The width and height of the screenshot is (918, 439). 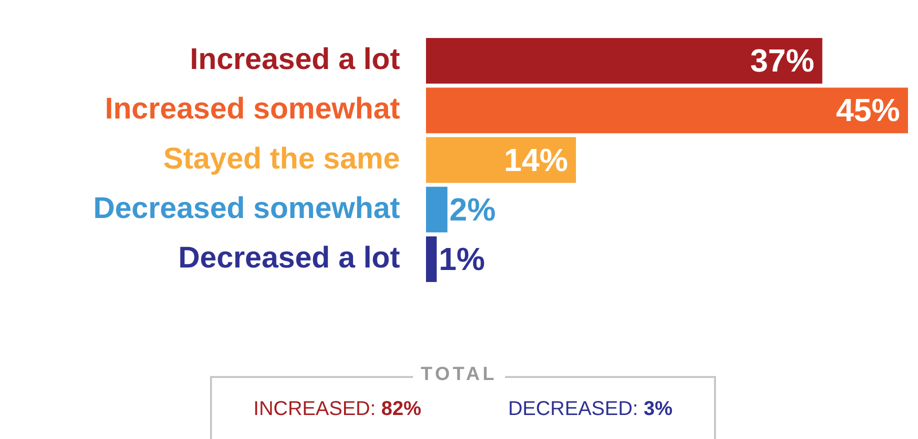 I want to click on data-label: 1%, so click(x=461, y=259).